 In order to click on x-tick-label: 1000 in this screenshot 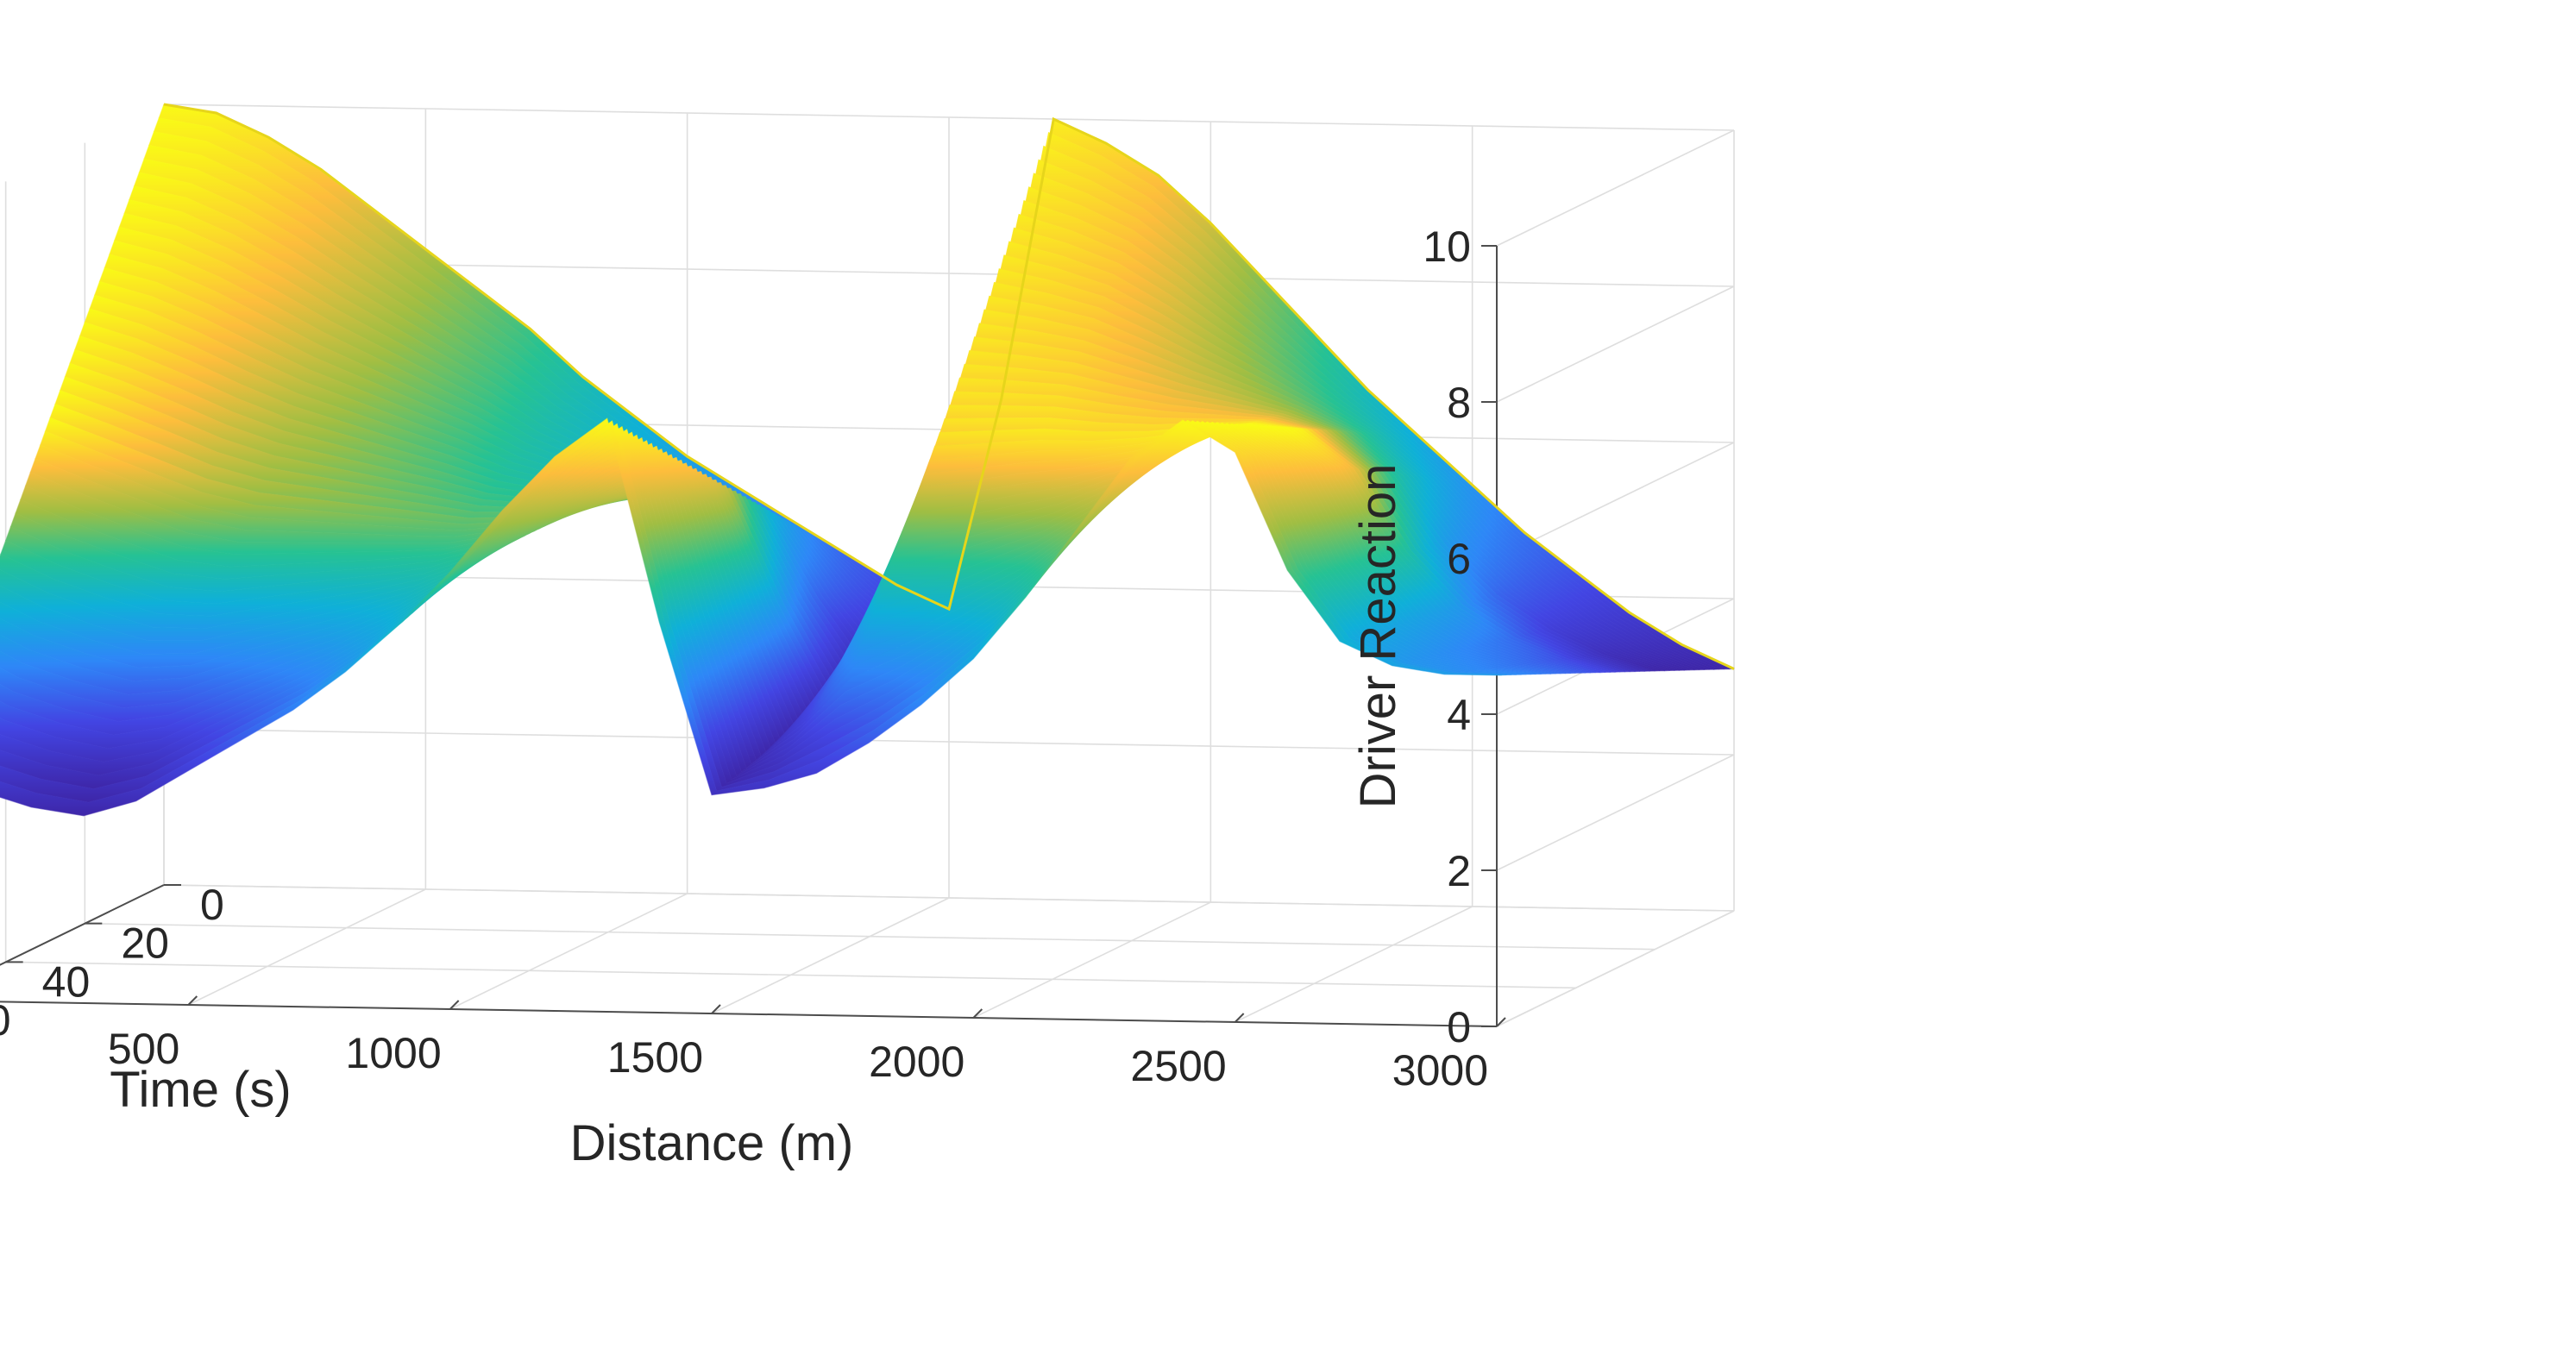, I will do `click(393, 1053)`.